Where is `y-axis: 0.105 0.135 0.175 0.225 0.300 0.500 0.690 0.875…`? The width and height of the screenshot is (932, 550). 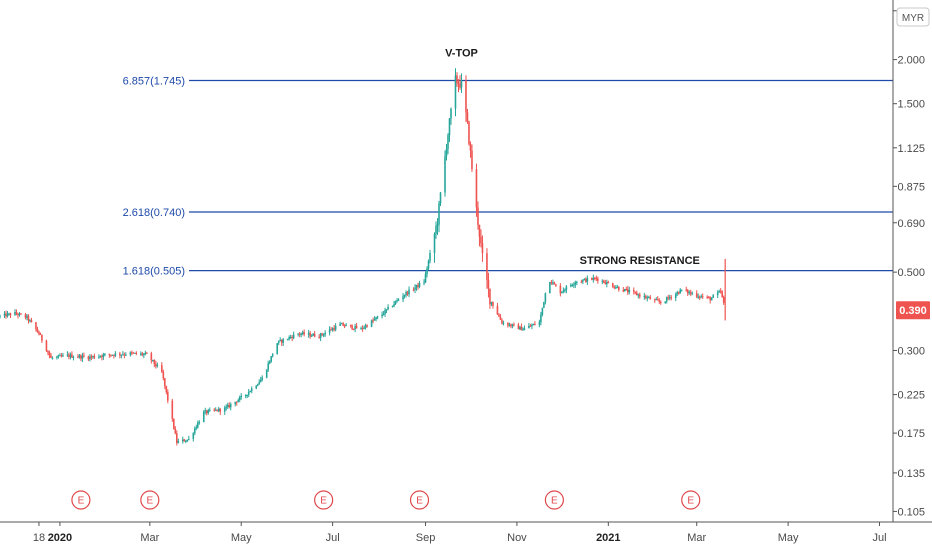 y-axis: 0.105 0.135 0.175 0.225 0.300 0.500 0.690 0.875… is located at coordinates (911, 261).